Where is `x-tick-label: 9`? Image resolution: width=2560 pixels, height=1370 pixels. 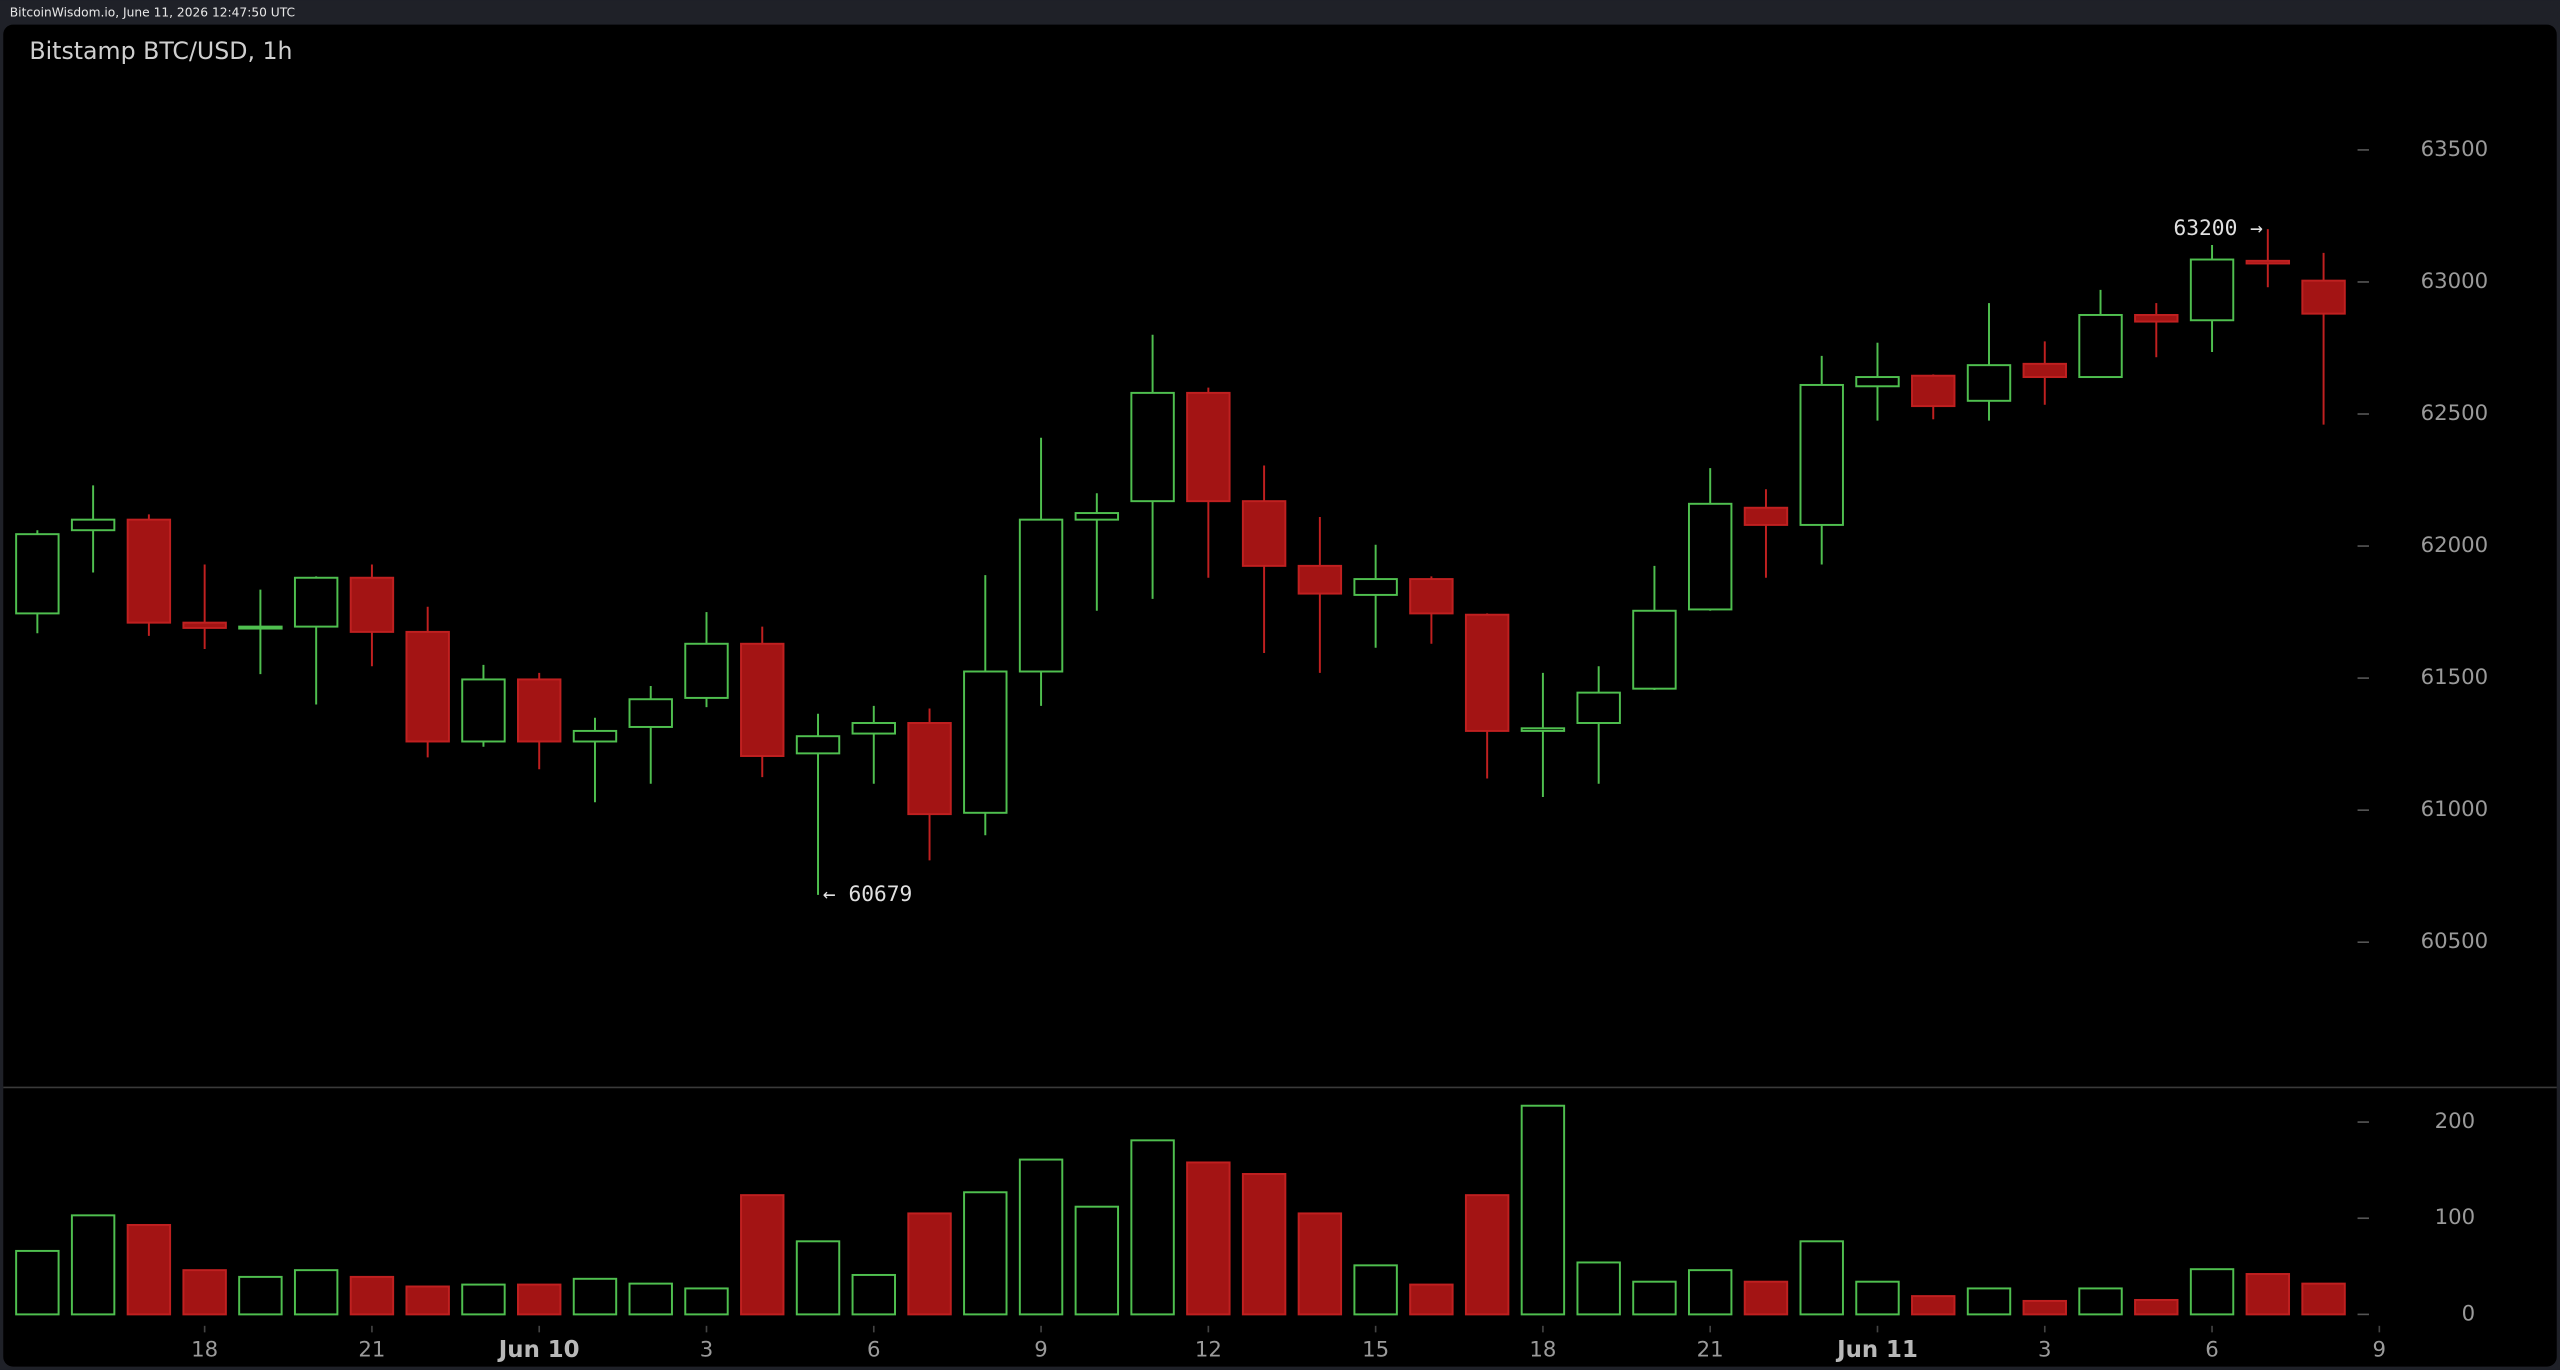
x-tick-label: 9 is located at coordinates (2380, 1349).